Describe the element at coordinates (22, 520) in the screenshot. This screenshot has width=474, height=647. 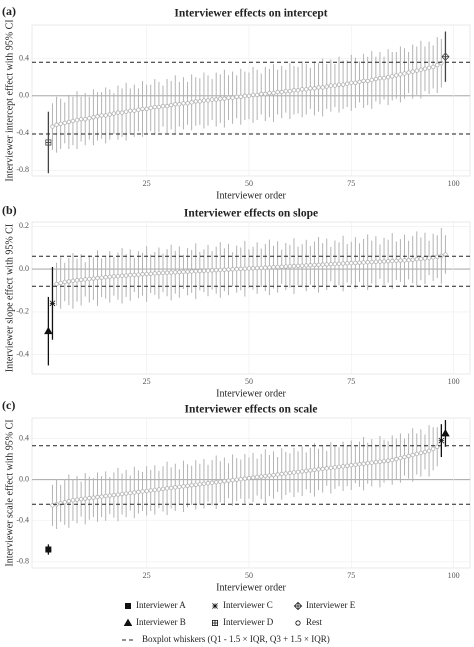
I see `y-tick-label: -0.4` at that location.